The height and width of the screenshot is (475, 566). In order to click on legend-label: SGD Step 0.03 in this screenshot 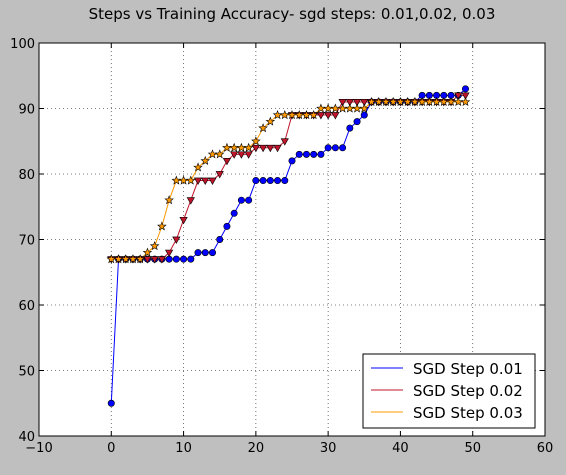, I will do `click(468, 413)`.